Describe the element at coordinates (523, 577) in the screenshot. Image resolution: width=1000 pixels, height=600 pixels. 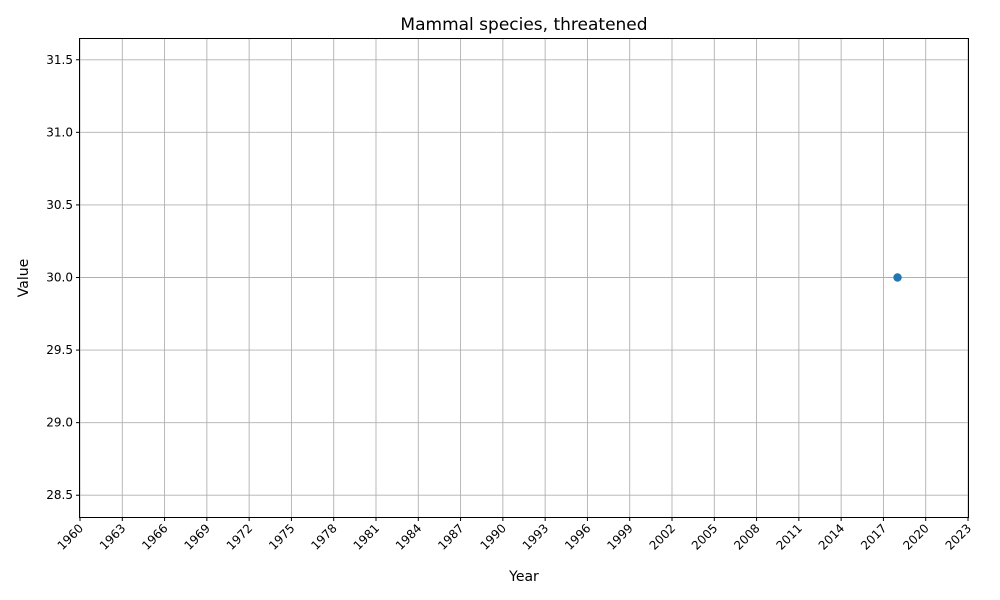
I see `x-axis-title: Year` at that location.